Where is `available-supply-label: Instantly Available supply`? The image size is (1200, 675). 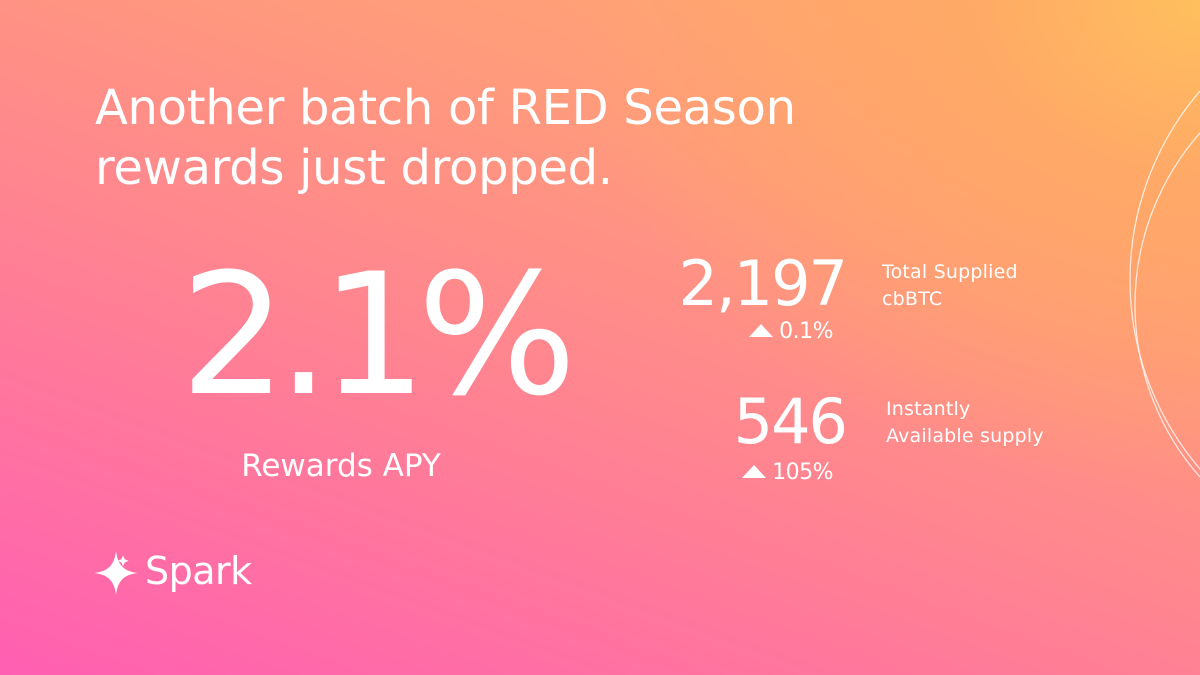
available-supply-label: Instantly Available supply is located at coordinates (965, 423).